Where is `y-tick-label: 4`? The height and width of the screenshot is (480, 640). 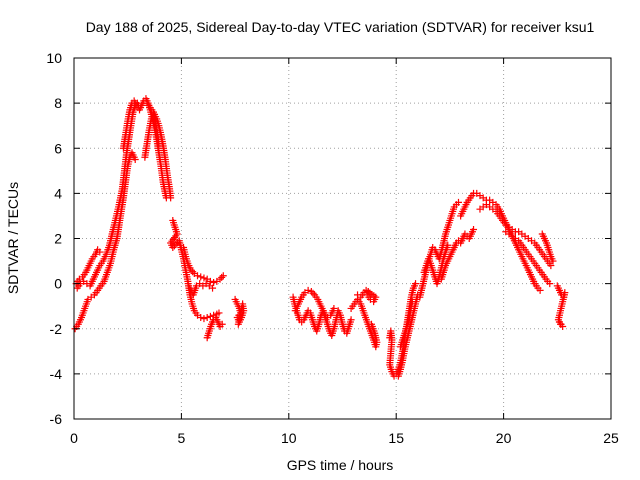
y-tick-label: 4 is located at coordinates (58, 193).